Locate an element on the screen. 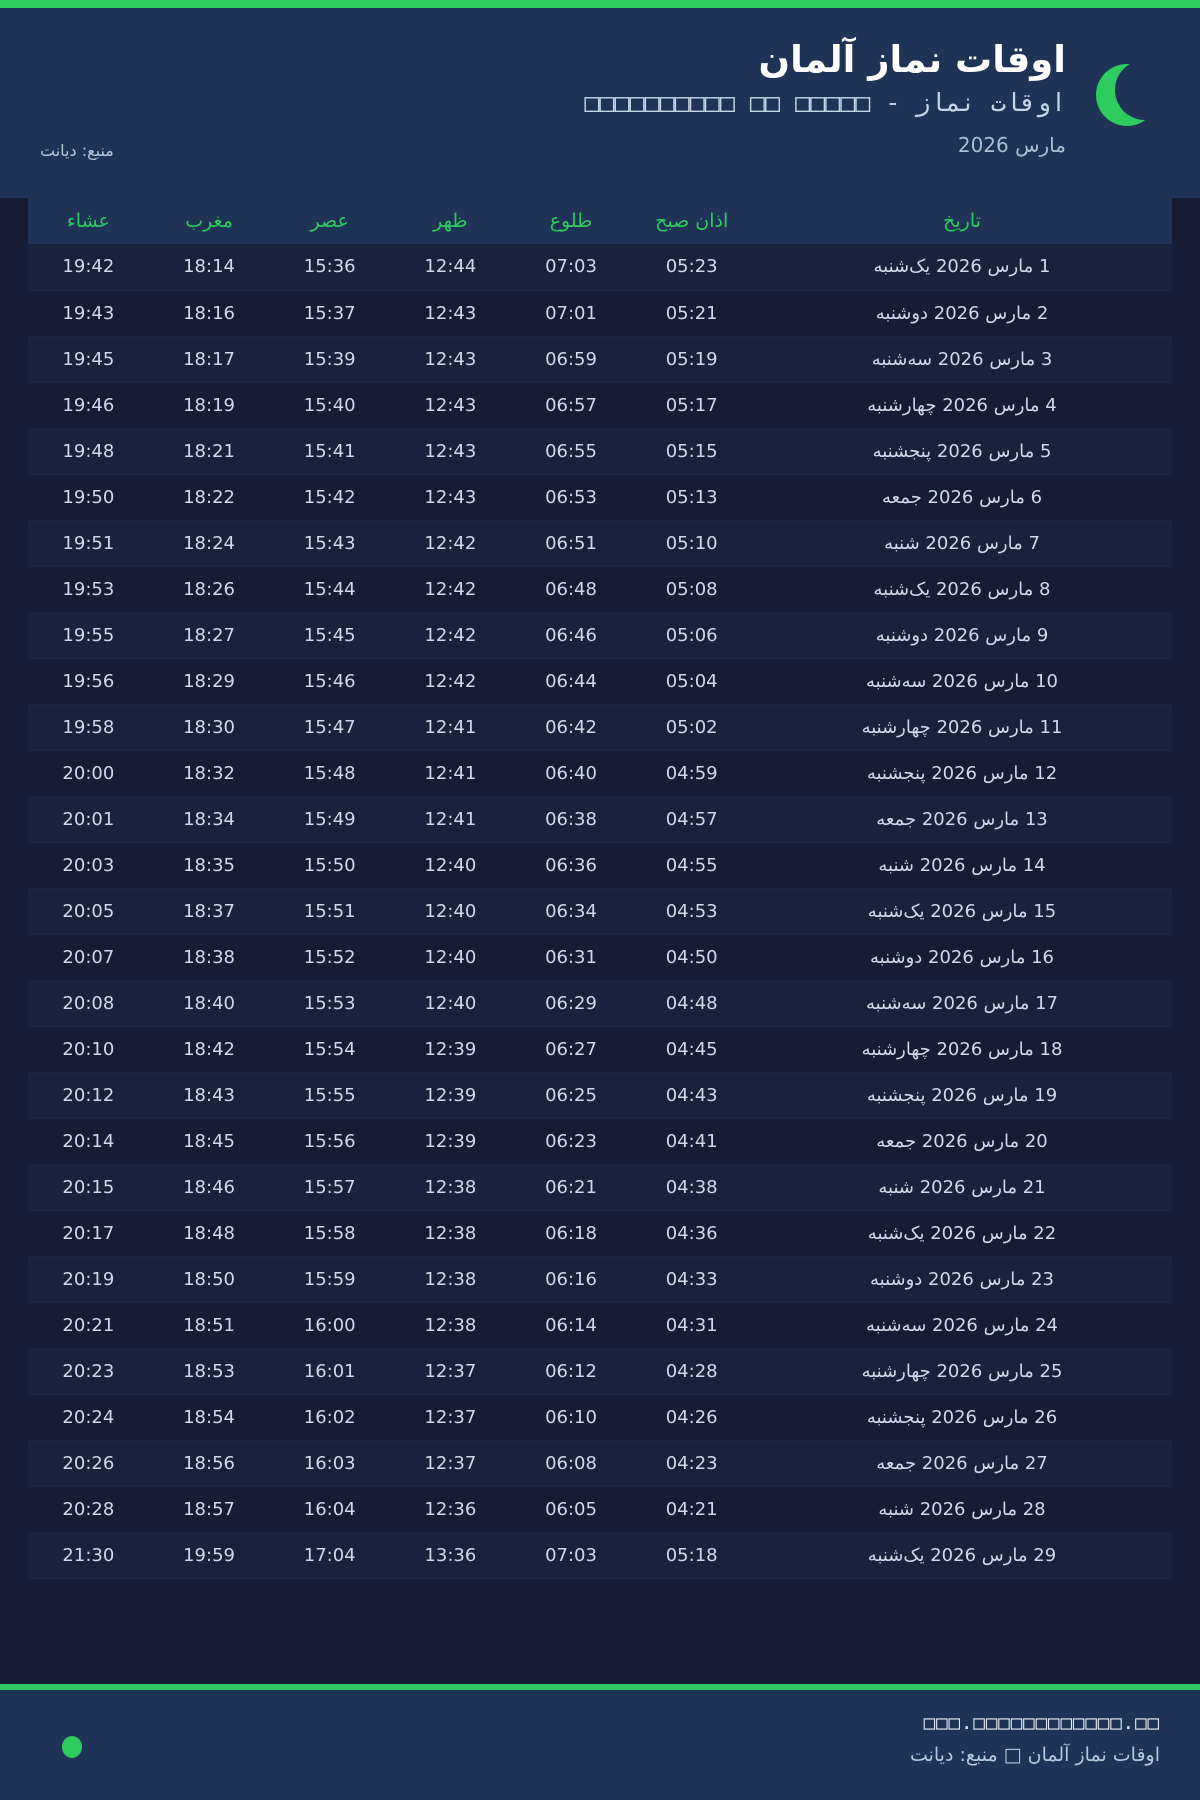  cell-date: 20 مارس 2026 جمعه is located at coordinates (962, 1141).